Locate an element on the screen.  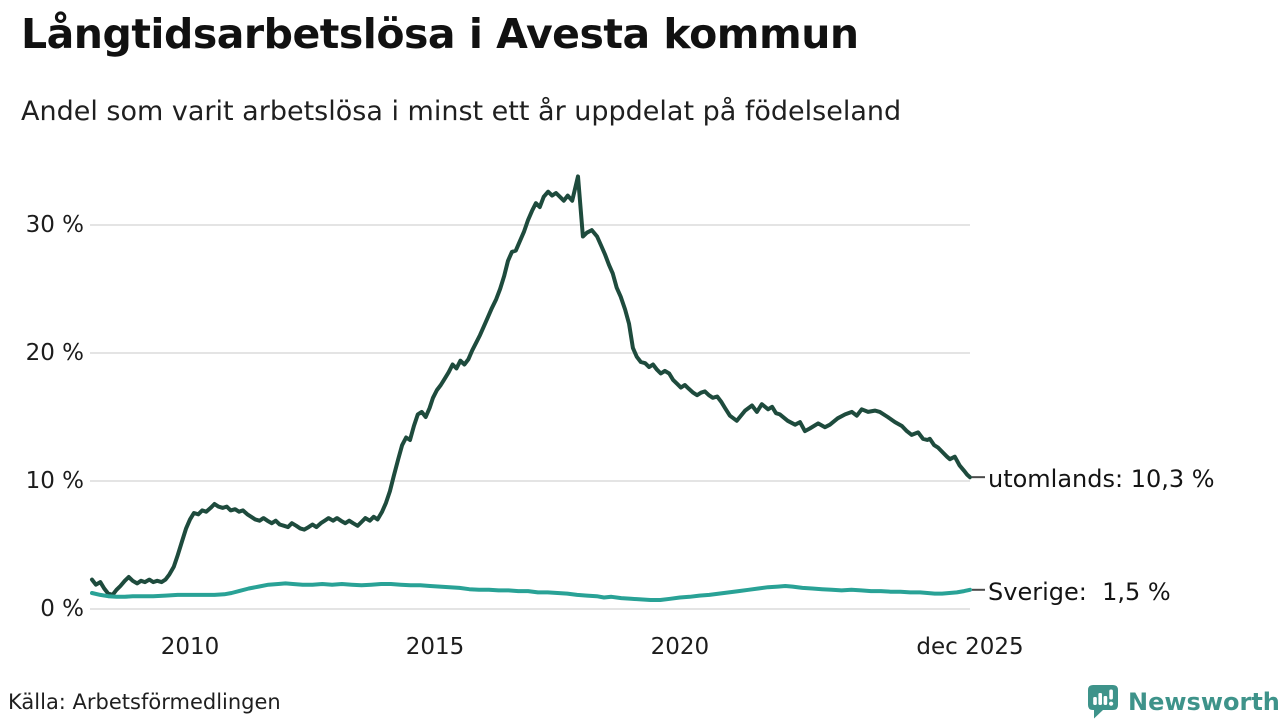
series-end-label-sverige: Sverige: 1,5 % is located at coordinates (1079, 591).